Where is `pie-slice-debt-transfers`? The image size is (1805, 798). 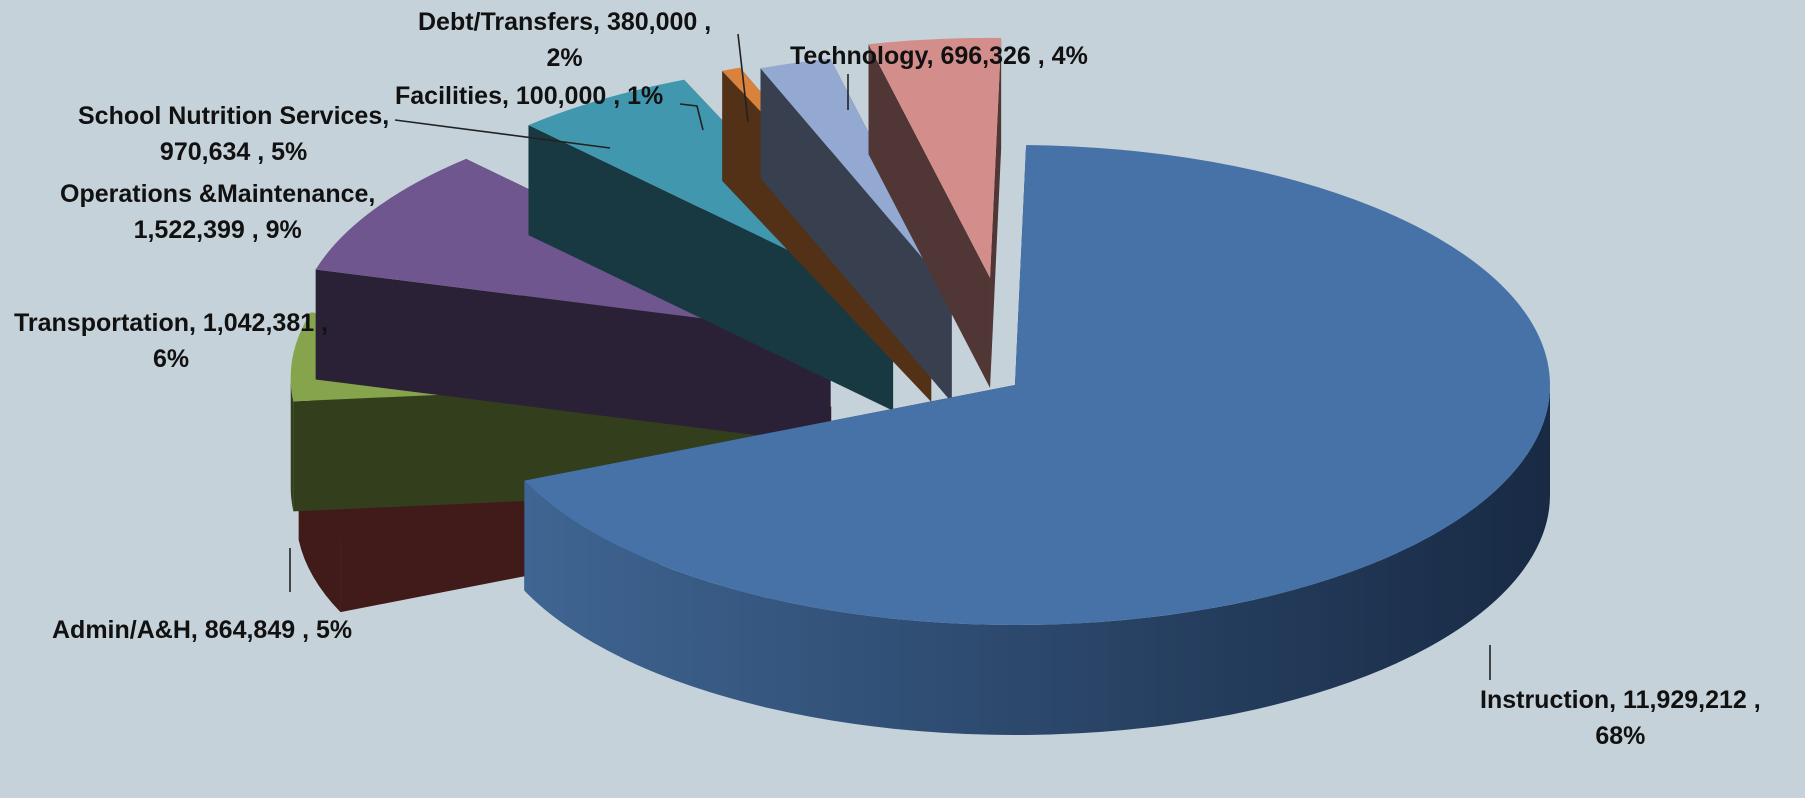
pie-slice-debt-transfers is located at coordinates (856, 230).